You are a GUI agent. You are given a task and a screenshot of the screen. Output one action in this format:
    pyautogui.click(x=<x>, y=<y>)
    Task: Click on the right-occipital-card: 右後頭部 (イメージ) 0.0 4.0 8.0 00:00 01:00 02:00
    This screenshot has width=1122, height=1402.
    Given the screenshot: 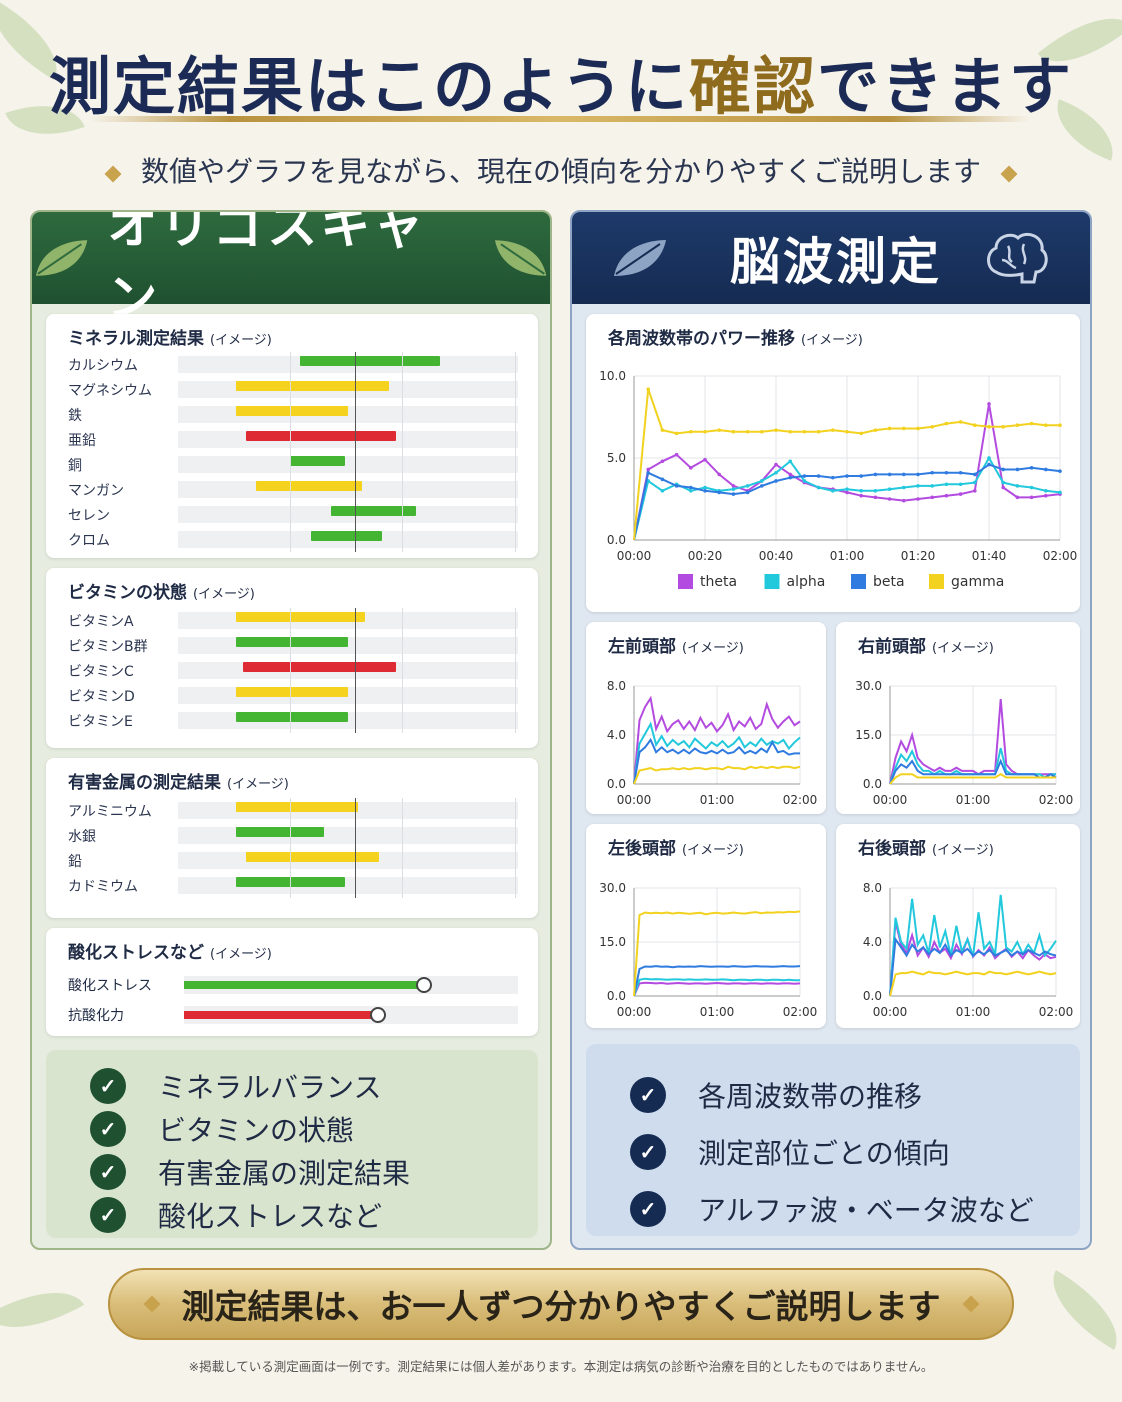 What is the action you would take?
    pyautogui.click(x=958, y=926)
    